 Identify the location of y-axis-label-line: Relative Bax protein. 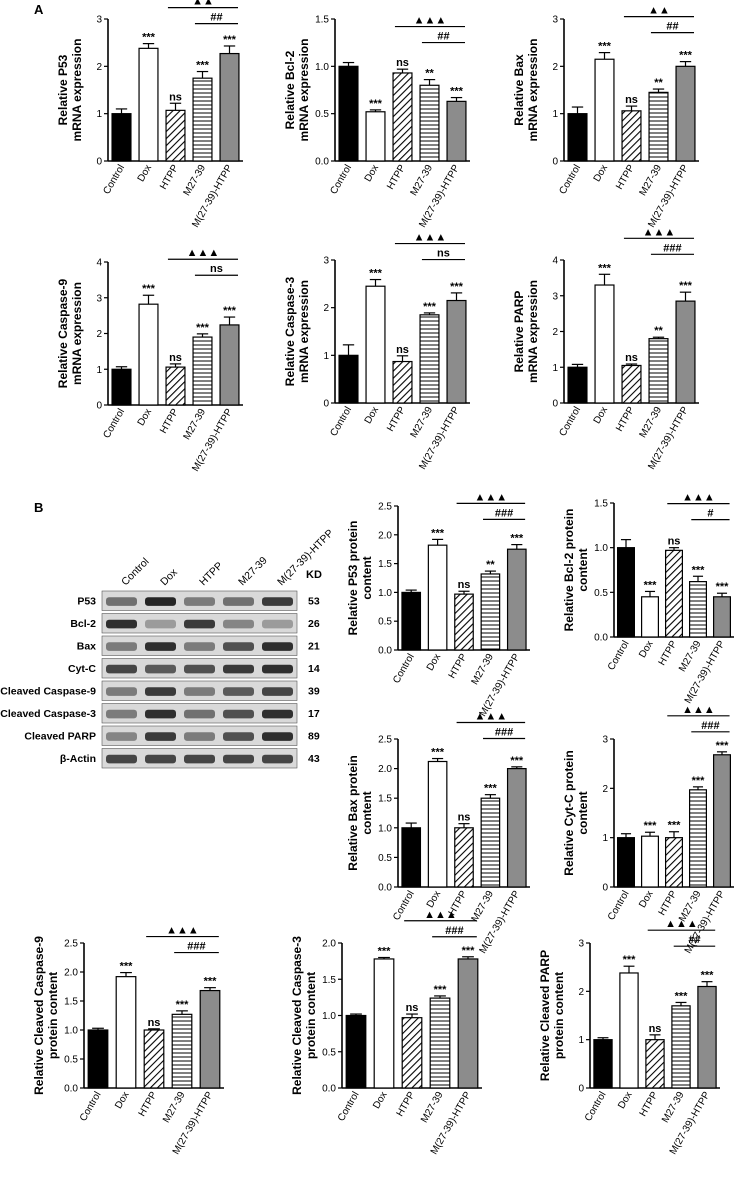
(353, 812).